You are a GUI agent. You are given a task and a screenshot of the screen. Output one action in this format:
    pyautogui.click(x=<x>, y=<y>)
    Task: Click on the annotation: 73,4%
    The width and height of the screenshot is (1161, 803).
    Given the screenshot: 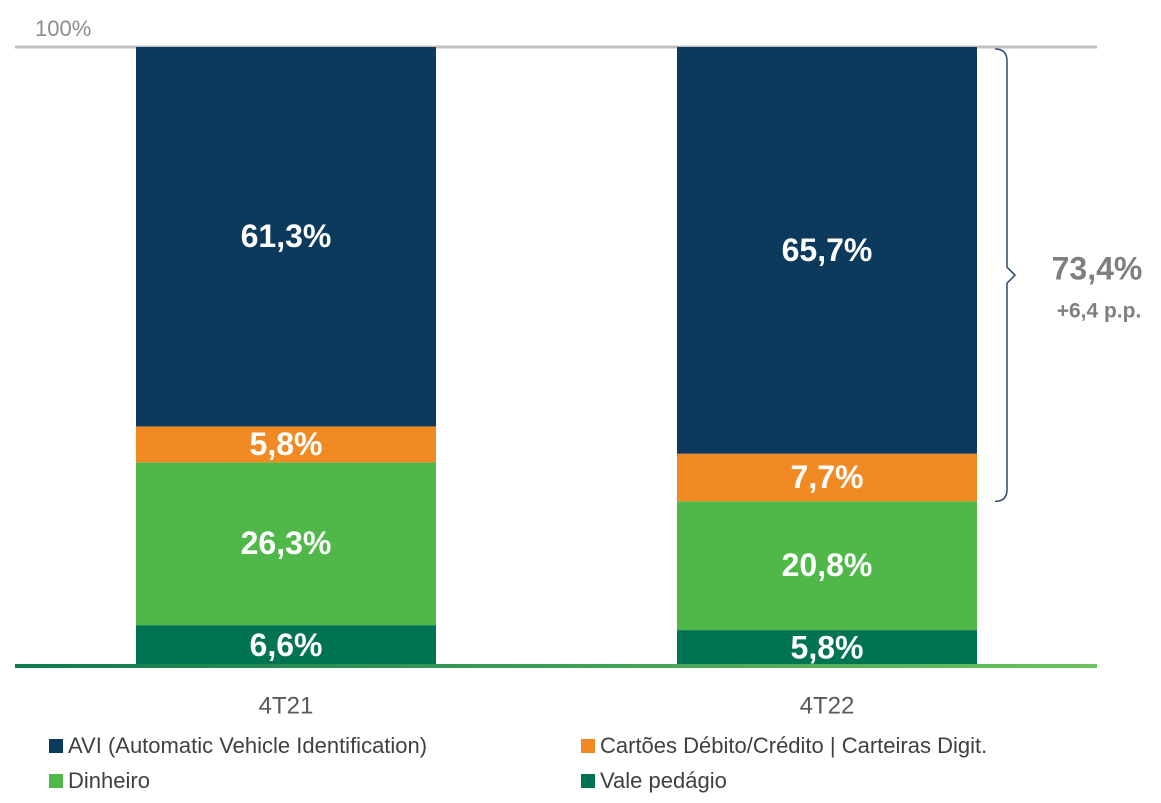 What is the action you would take?
    pyautogui.click(x=1097, y=268)
    